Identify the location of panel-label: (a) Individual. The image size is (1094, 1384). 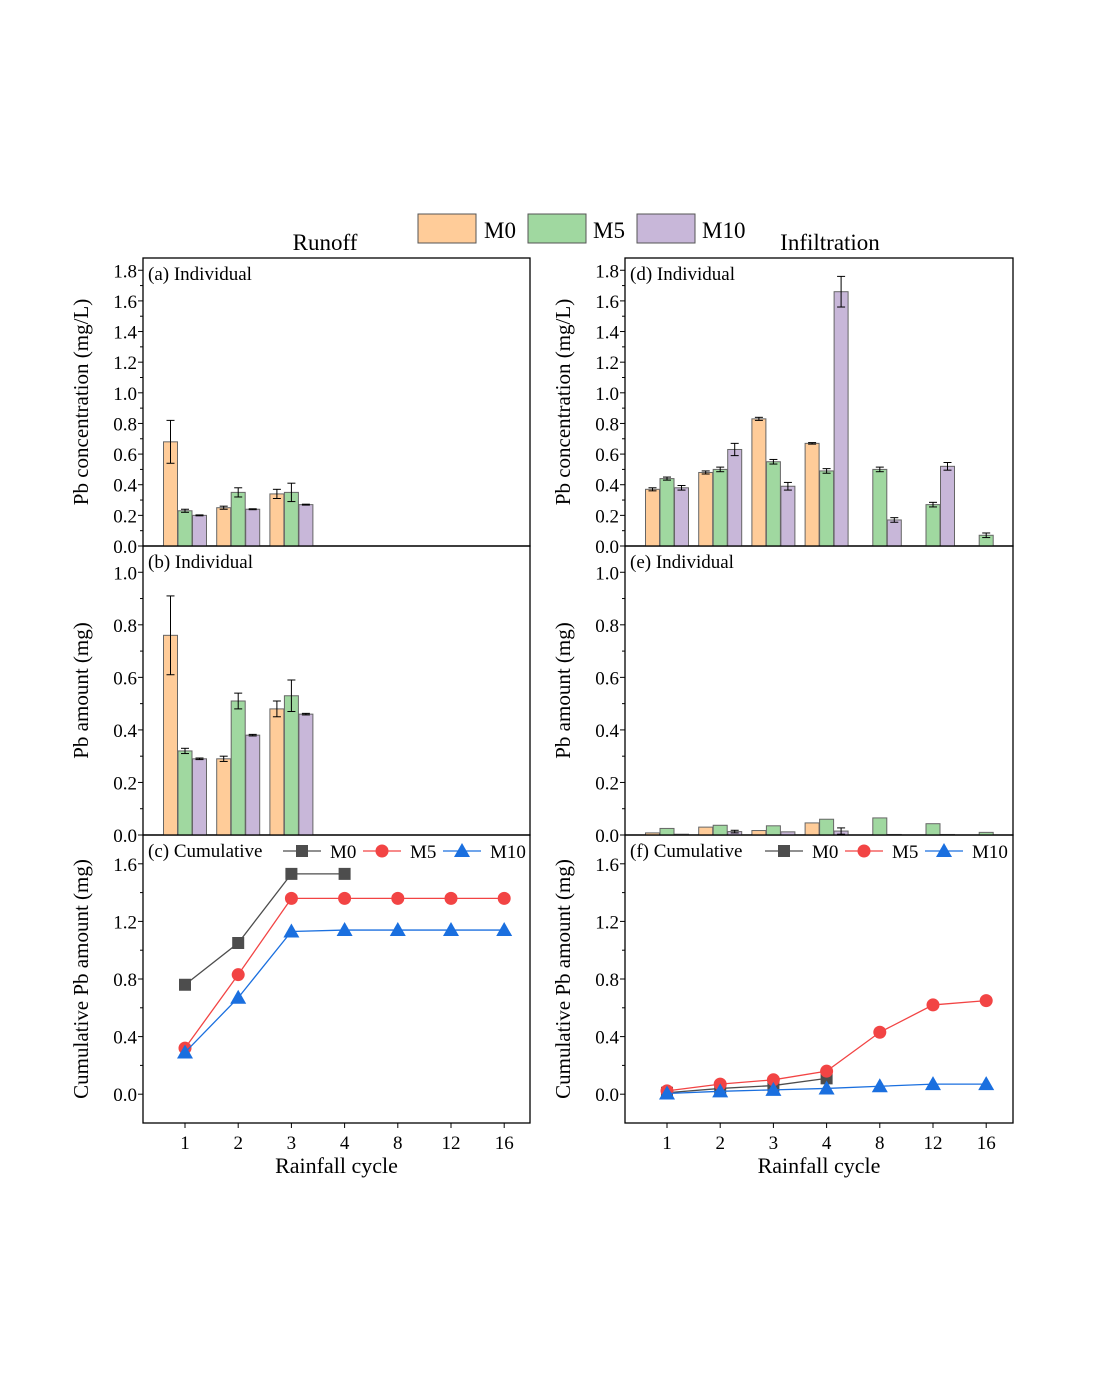
(200, 274).